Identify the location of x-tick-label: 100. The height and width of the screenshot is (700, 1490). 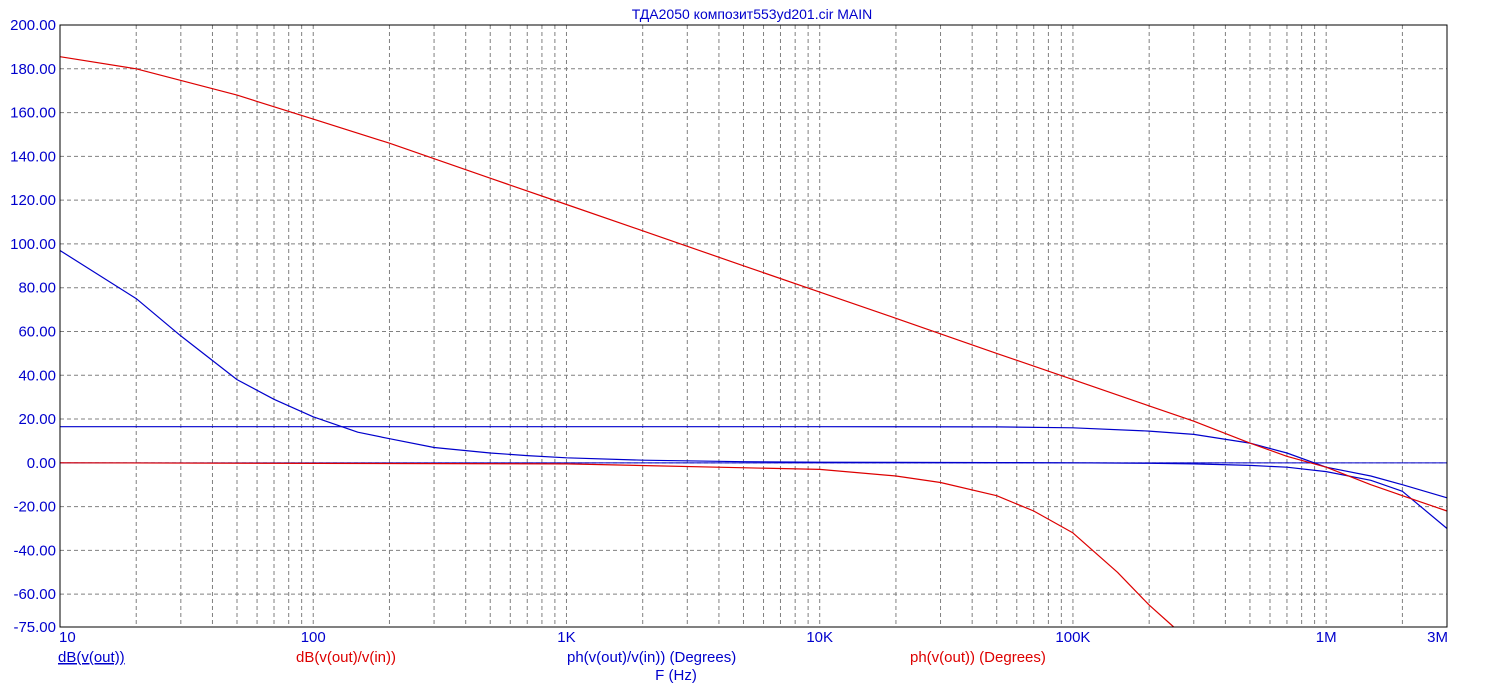
(313, 637).